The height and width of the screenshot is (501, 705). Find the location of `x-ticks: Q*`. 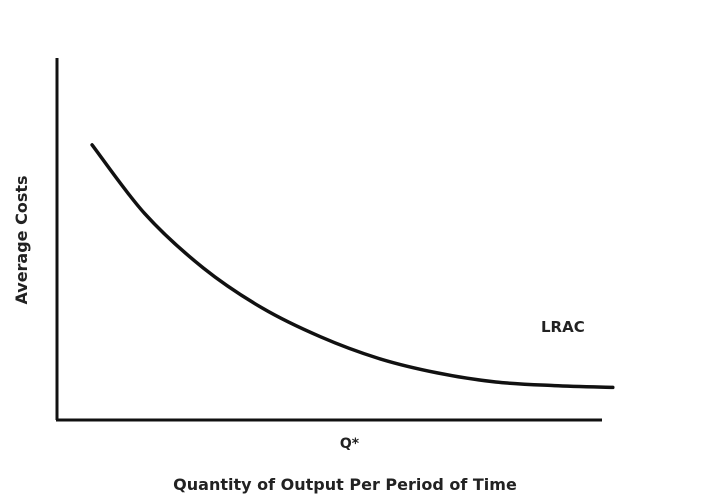

x-ticks: Q* is located at coordinates (350, 444).